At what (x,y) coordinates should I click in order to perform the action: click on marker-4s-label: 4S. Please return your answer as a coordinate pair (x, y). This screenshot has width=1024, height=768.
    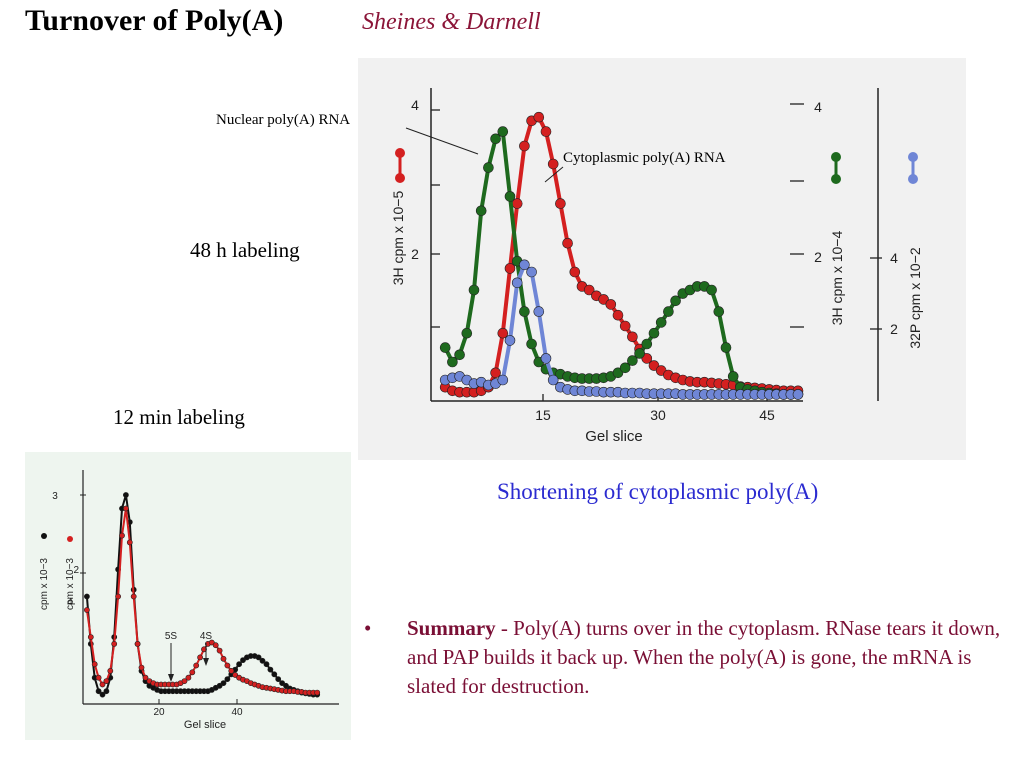
    Looking at the image, I should click on (206, 636).